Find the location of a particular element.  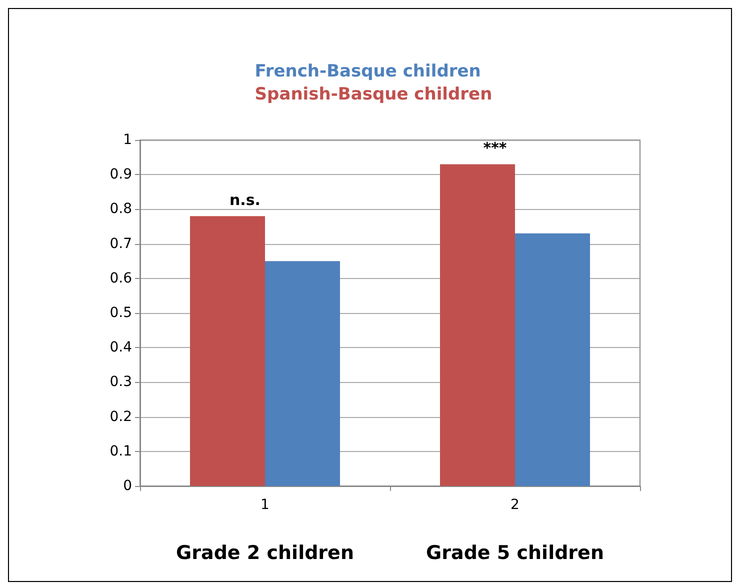

text: Grade 5 children is located at coordinates (515, 553).